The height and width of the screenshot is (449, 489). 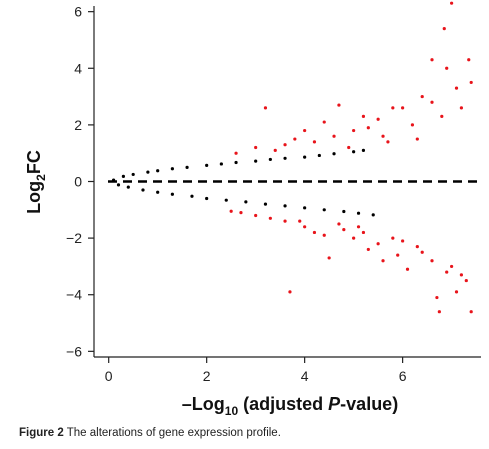 I want to click on x-tick-label: 0, so click(x=109, y=376).